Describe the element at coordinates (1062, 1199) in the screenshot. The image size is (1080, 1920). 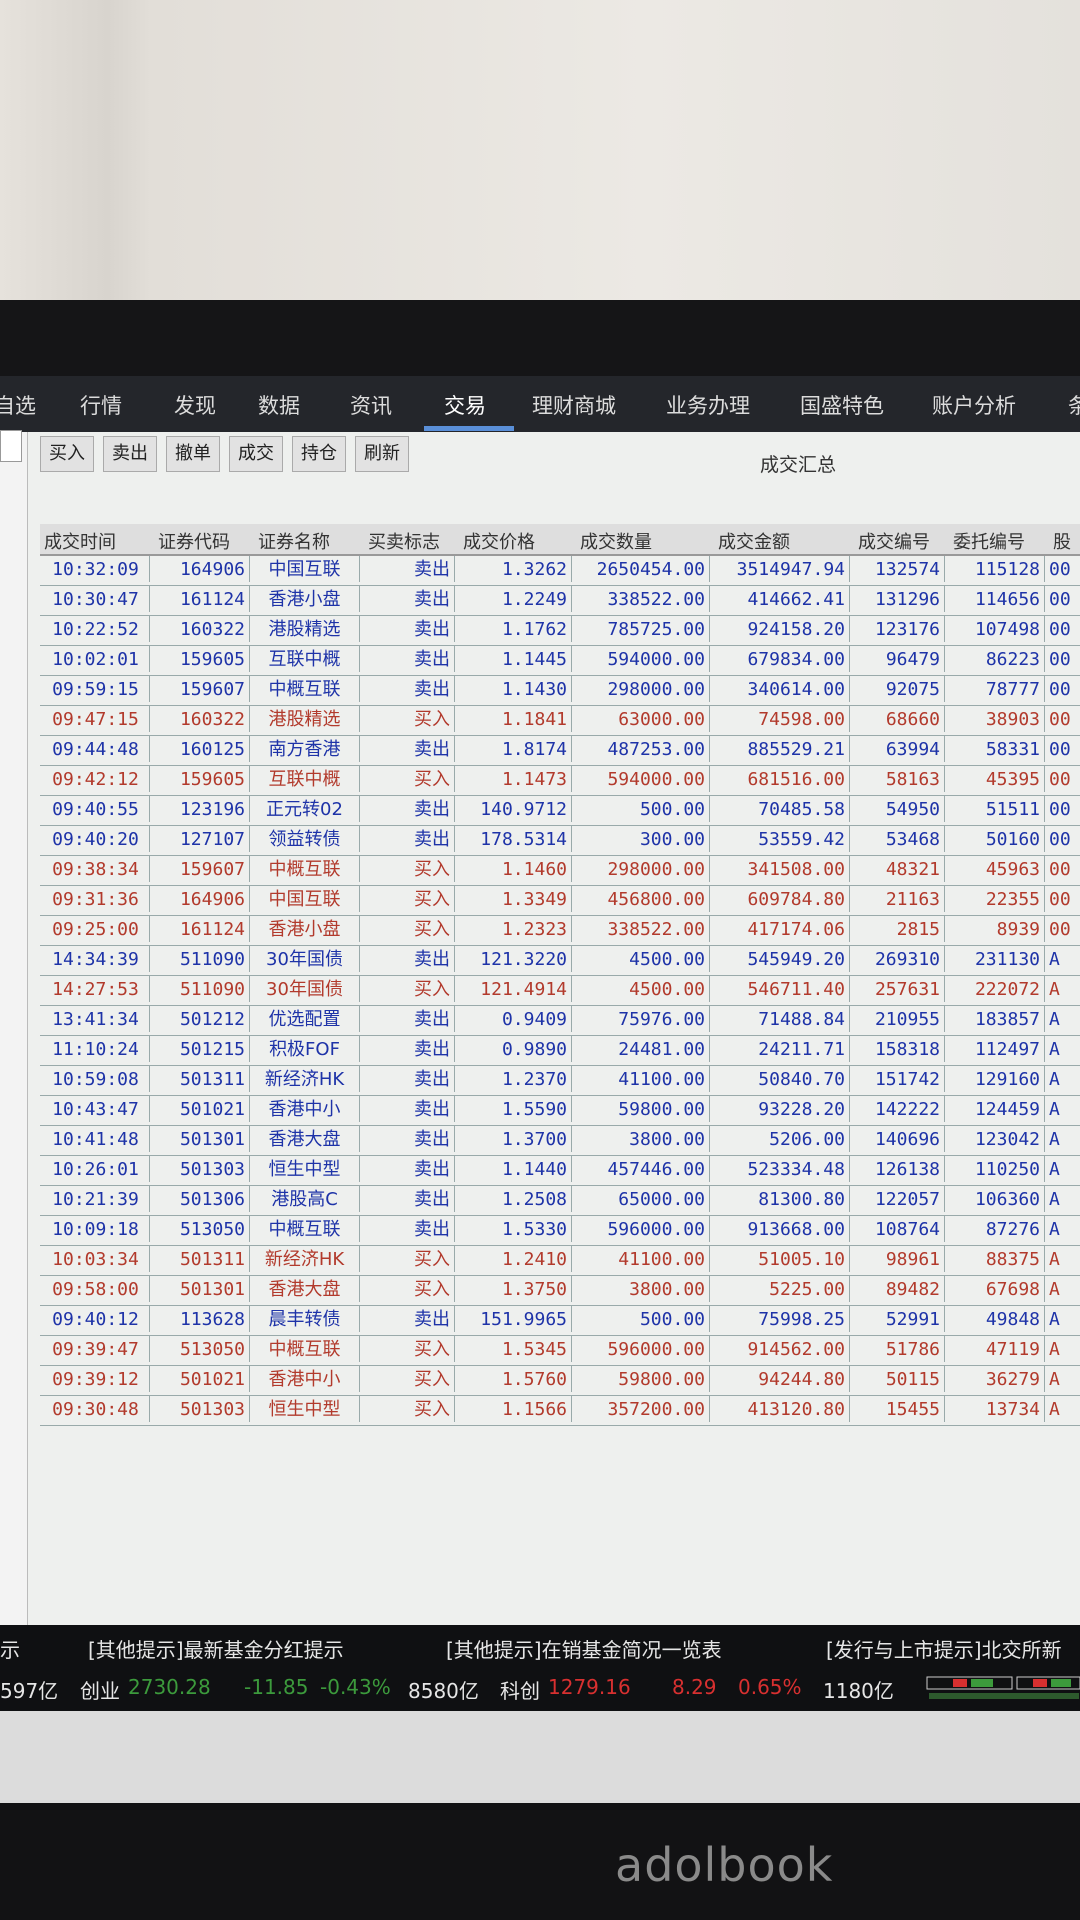
I see `cell: A` at that location.